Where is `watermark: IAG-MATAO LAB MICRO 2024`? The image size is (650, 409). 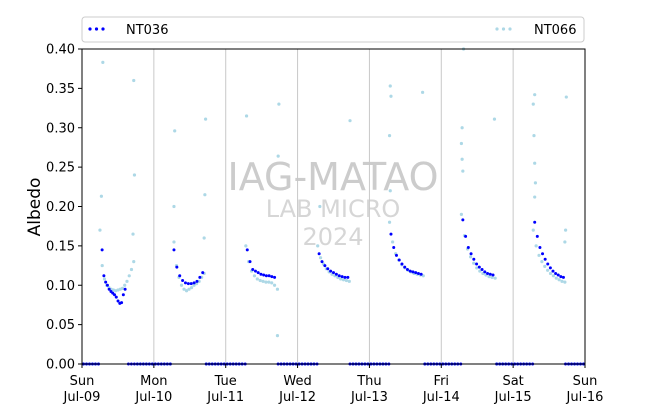
watermark: IAG-MATAO LAB MICRO 2024 is located at coordinates (332, 203).